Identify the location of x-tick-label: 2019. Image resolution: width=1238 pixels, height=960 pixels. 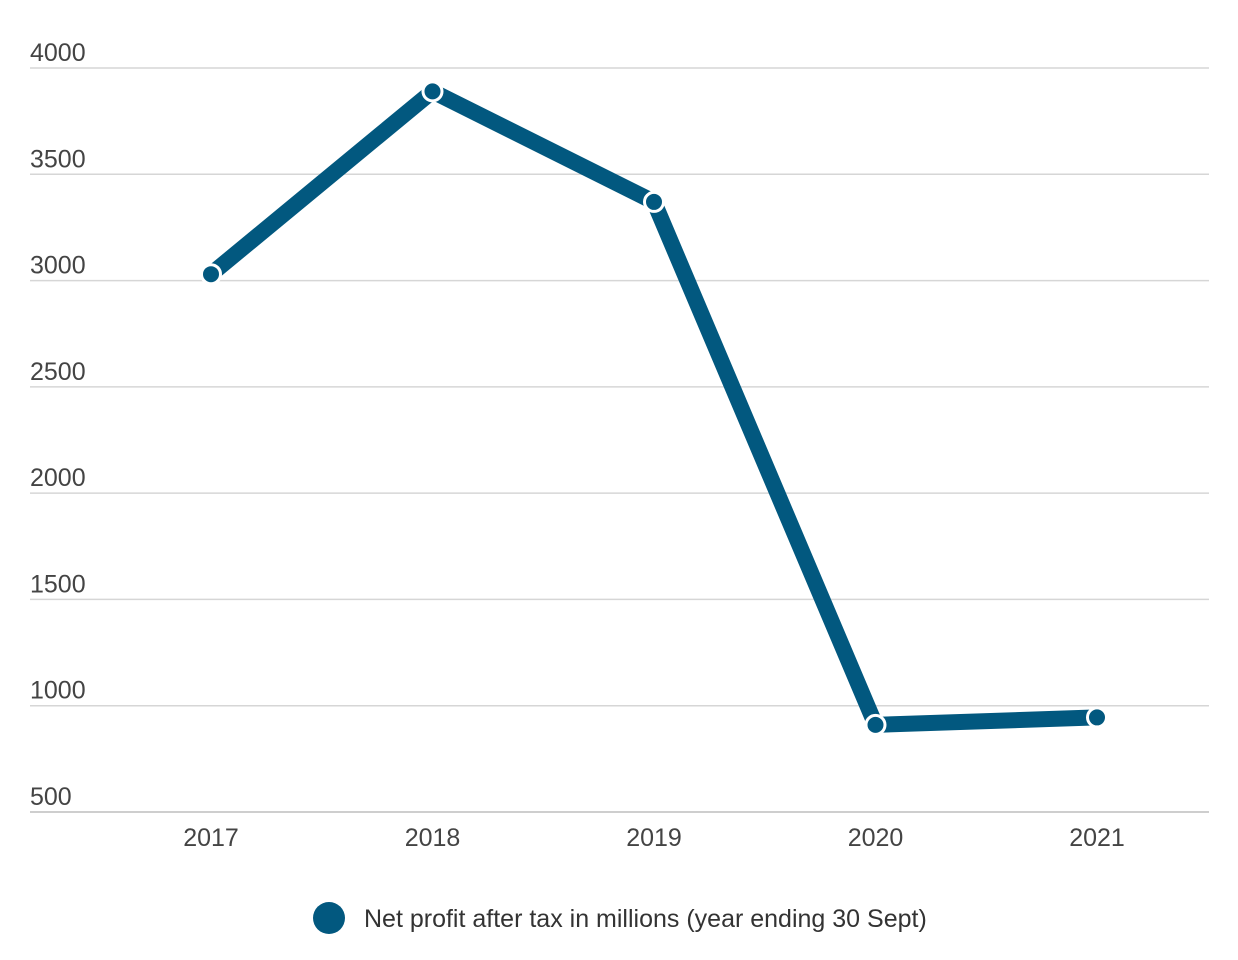
(654, 838).